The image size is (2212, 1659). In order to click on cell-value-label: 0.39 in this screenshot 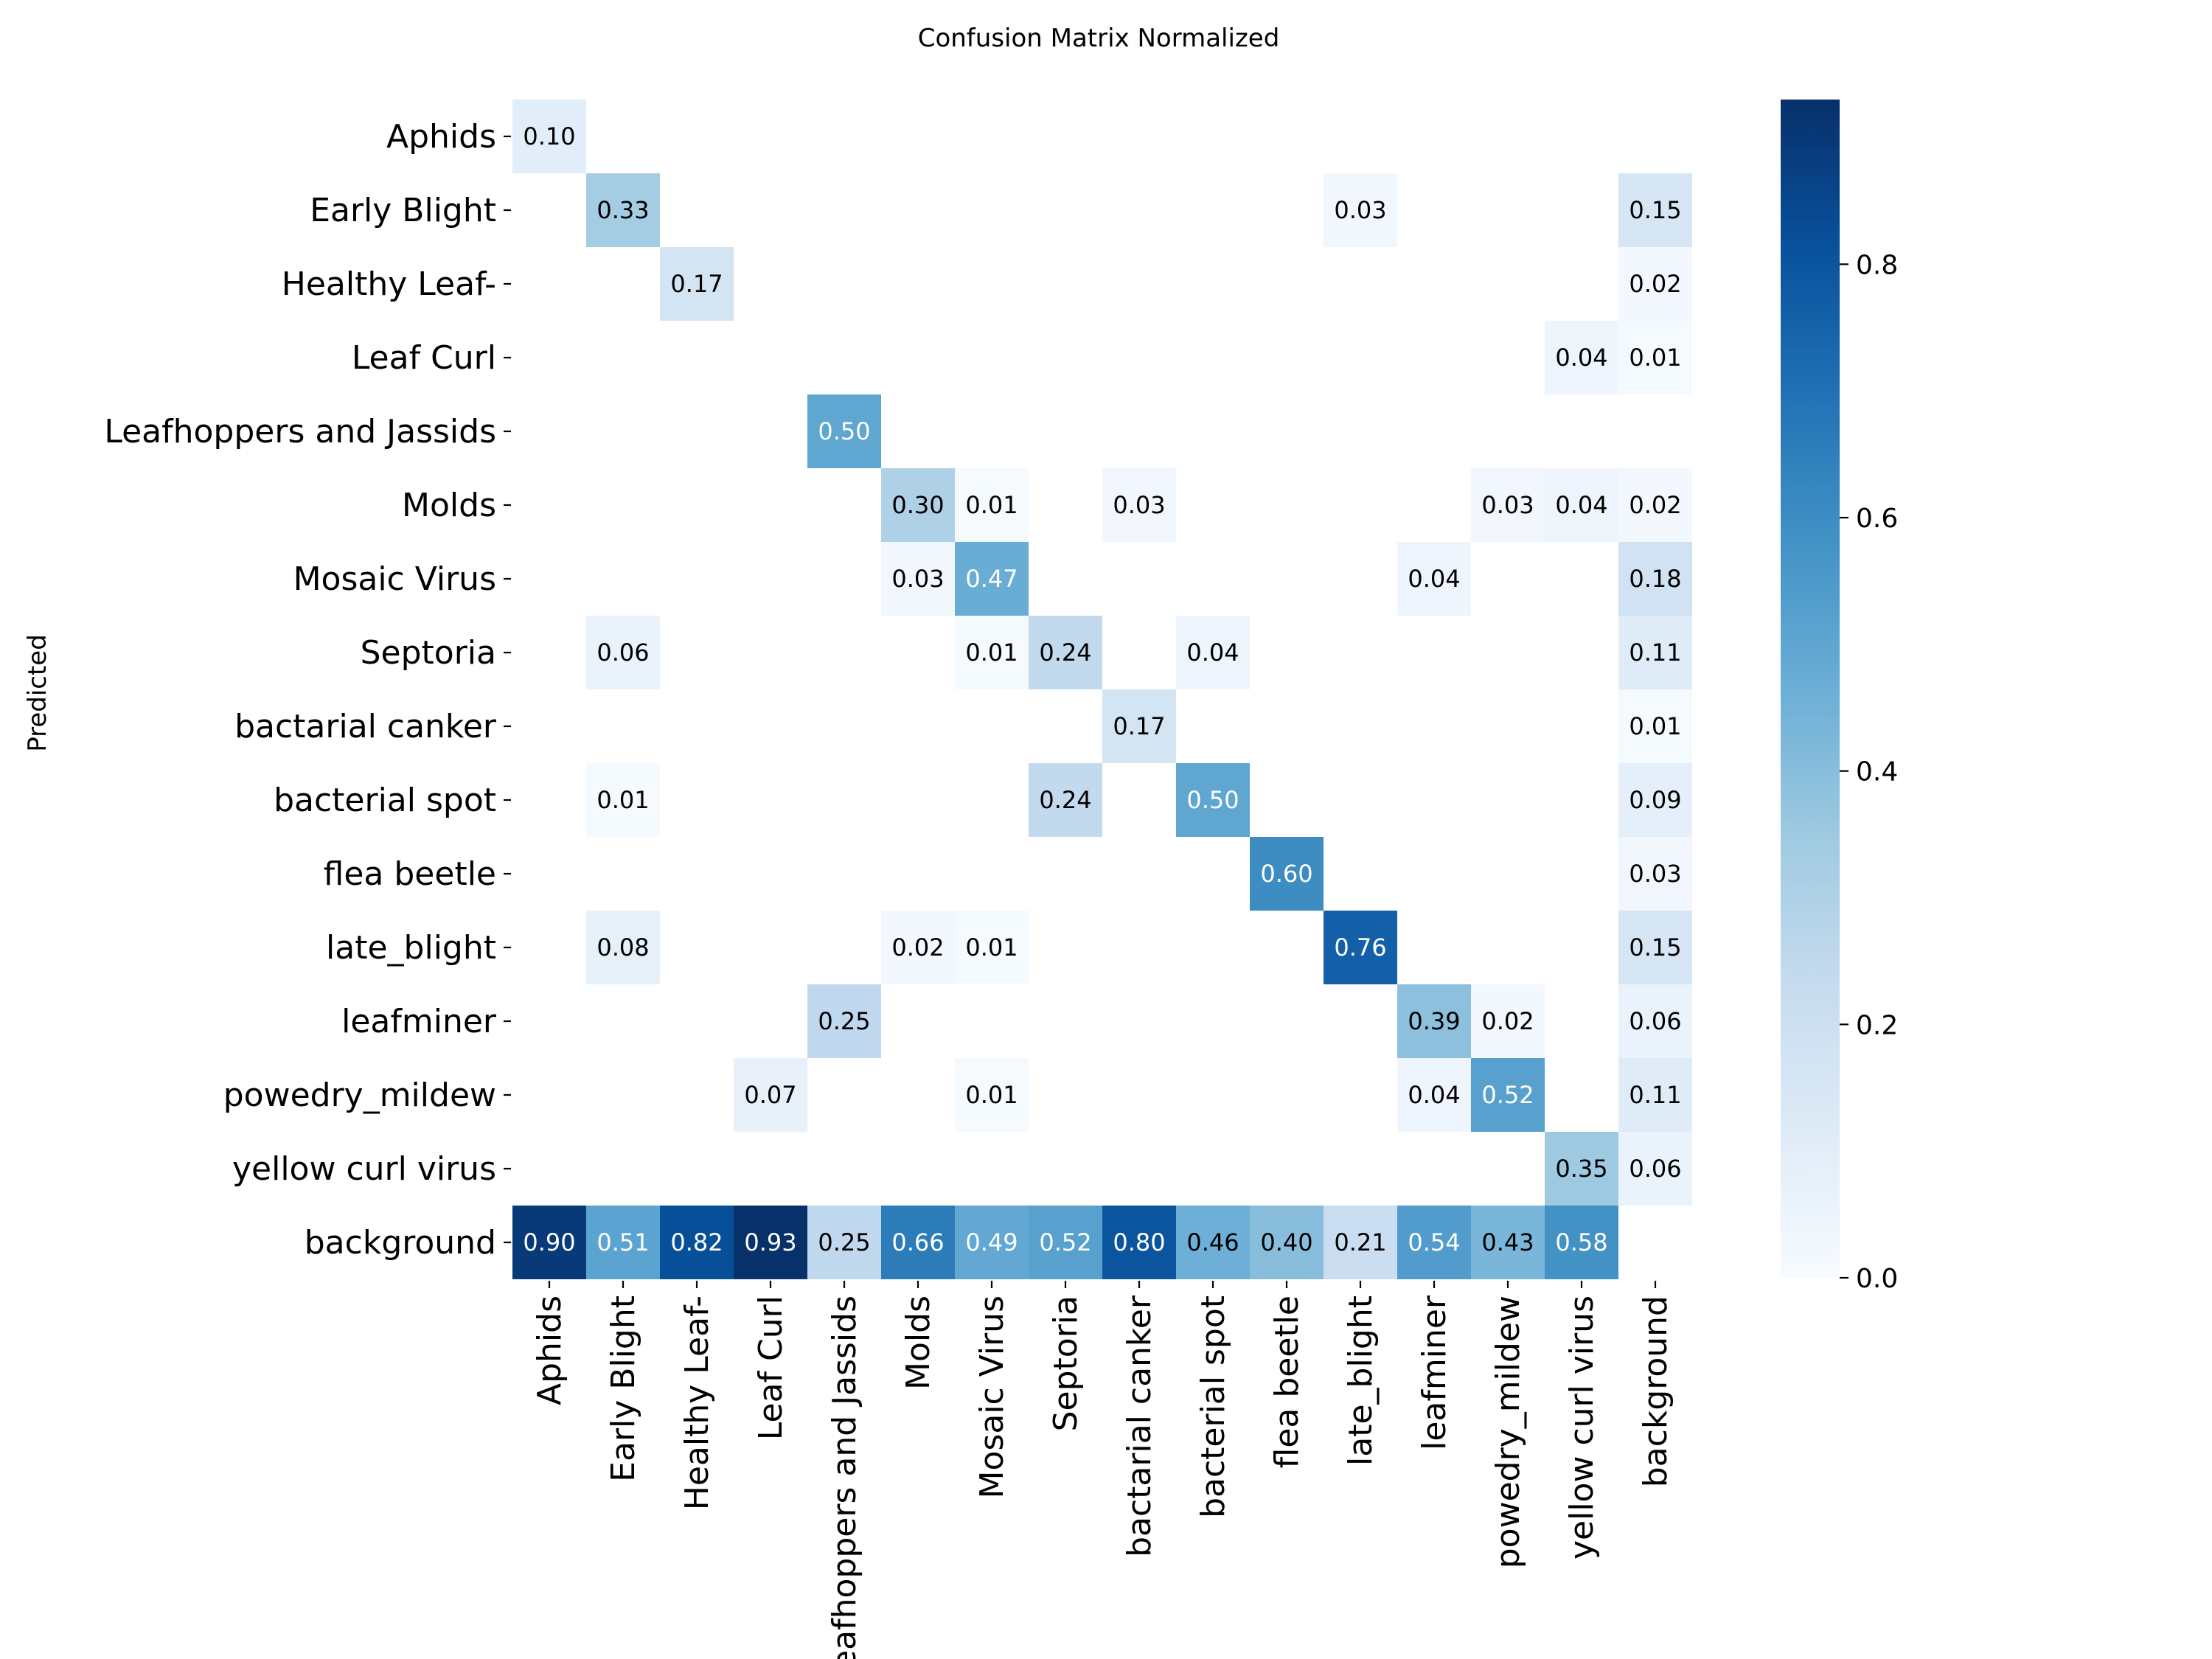, I will do `click(1434, 1021)`.